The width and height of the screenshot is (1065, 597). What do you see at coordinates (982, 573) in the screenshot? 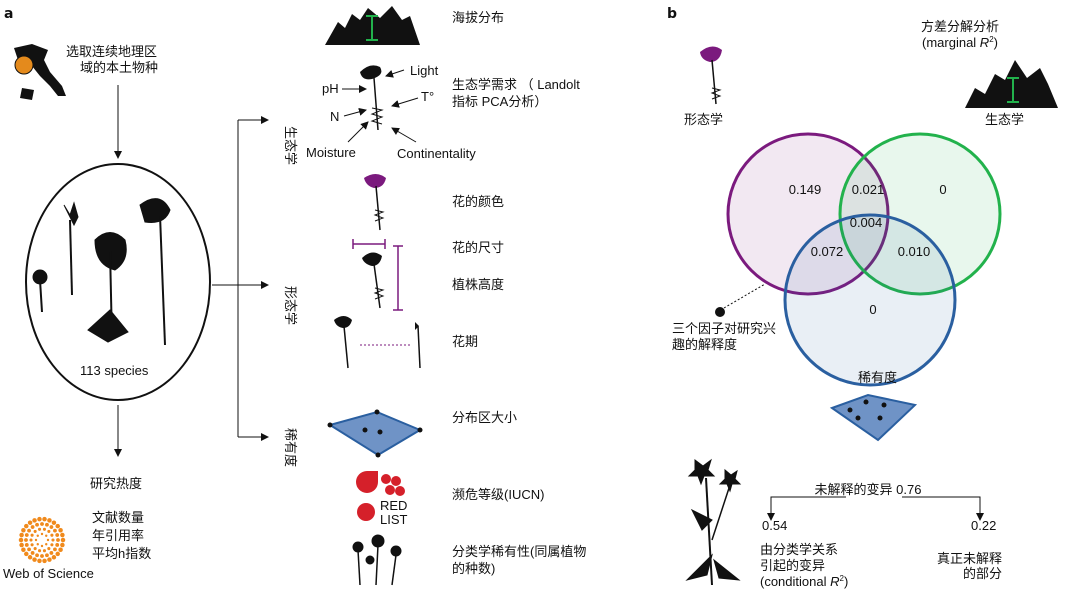
I see `residual-text-2: 的部分` at bounding box center [982, 573].